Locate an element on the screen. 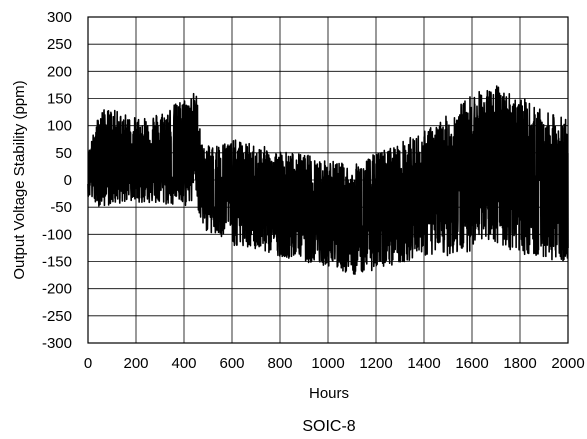 The image size is (587, 439). y-axis-label: Output Voltage Stability (ppm) is located at coordinates (19, 179).